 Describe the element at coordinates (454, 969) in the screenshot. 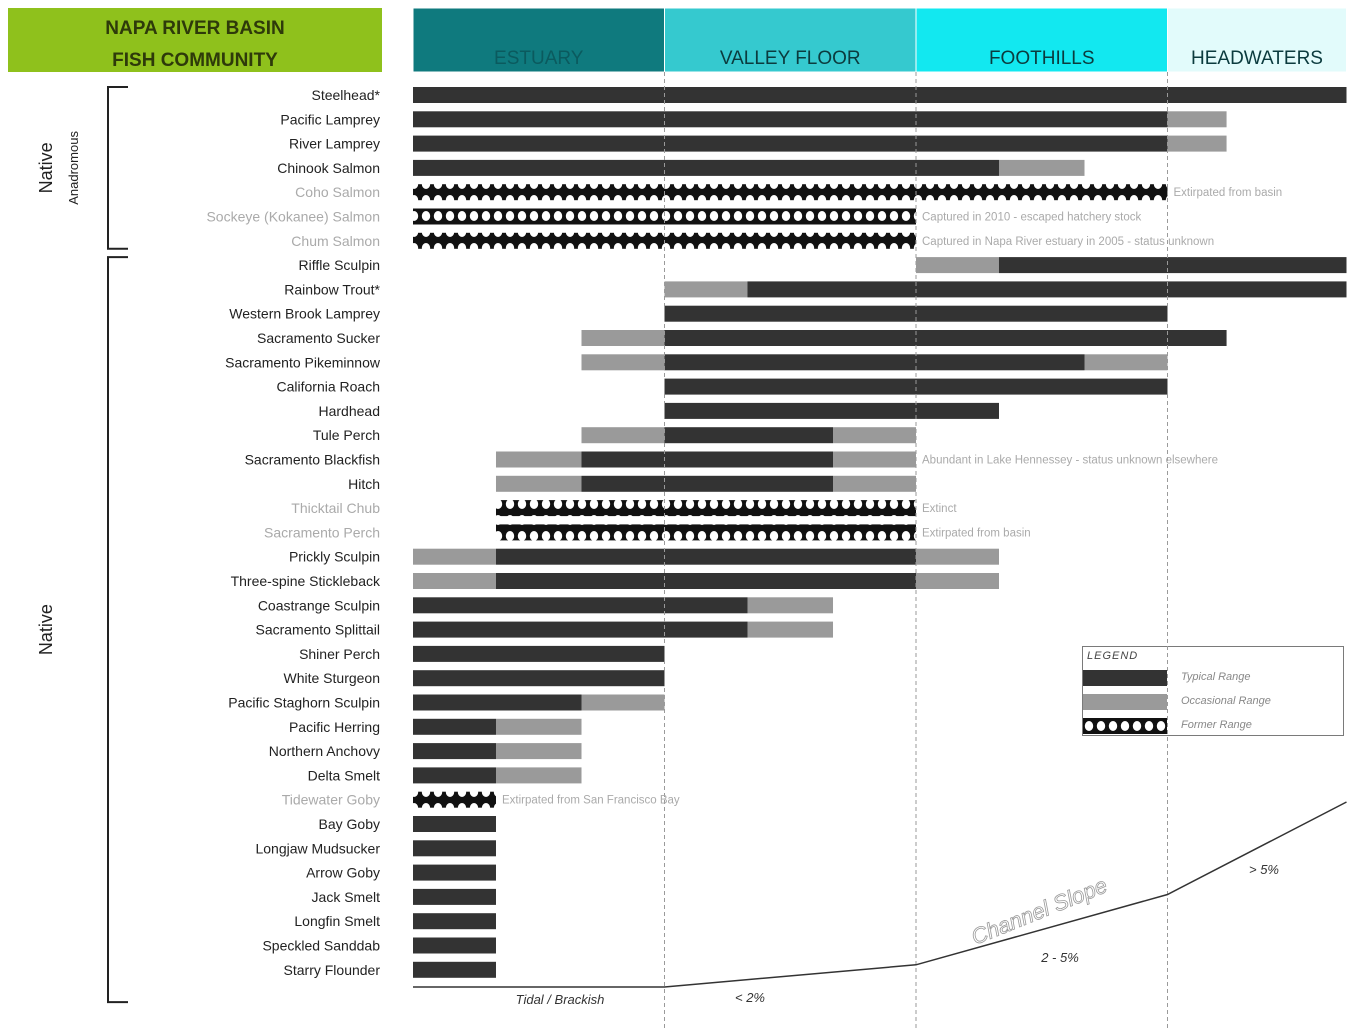

I see `species-row-starry-flounder` at that location.